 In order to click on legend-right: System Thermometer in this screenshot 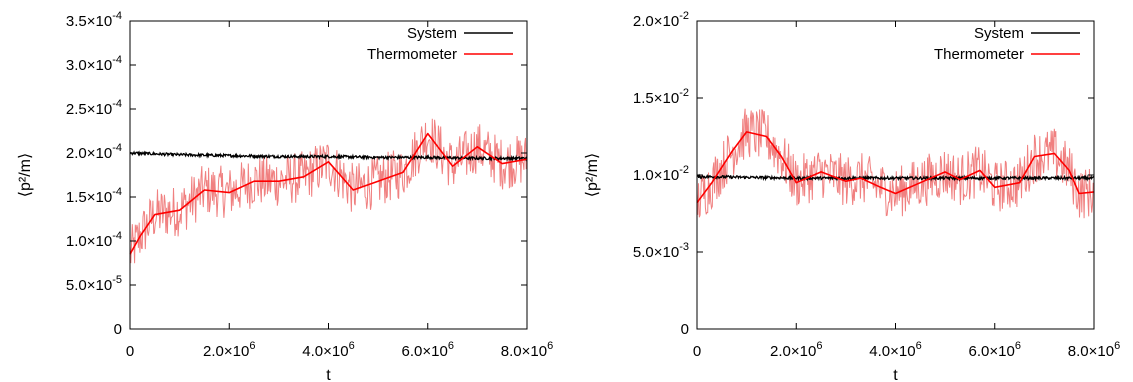, I will do `click(1007, 44)`.